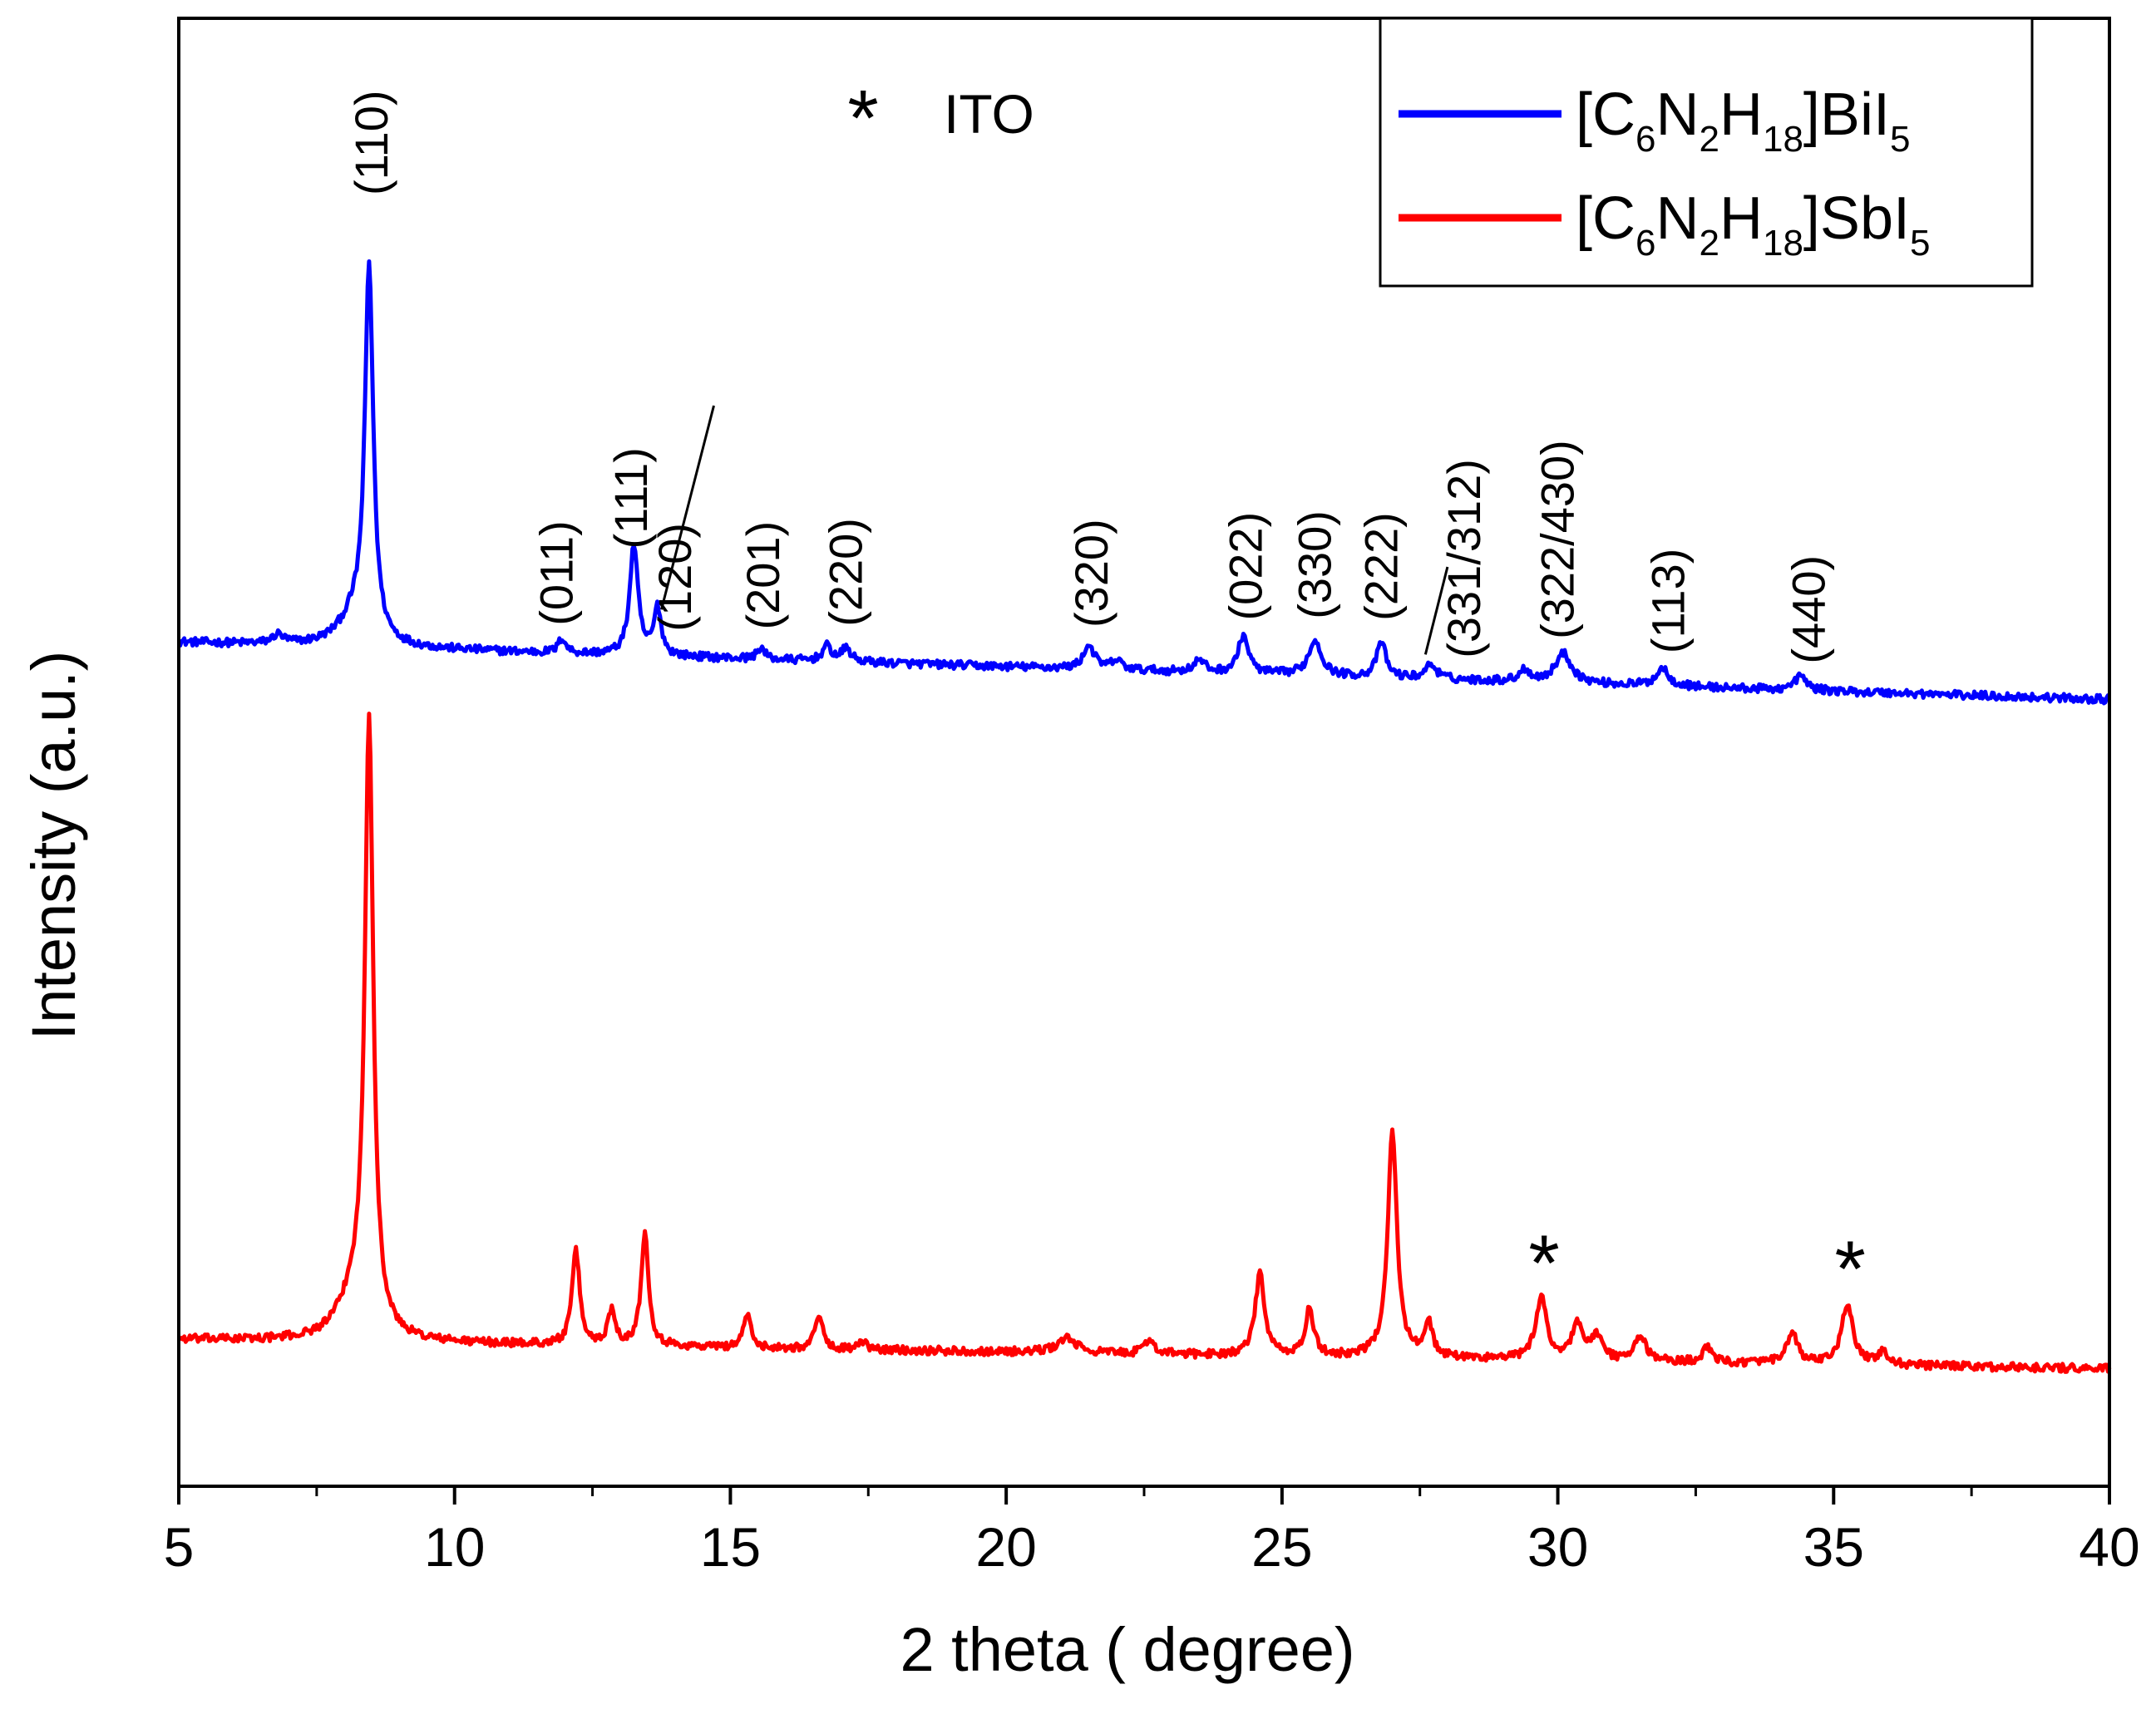 The image size is (2156, 1714). Describe the element at coordinates (1743, 121) in the screenshot. I see `legend-label-bii5: [C6N2H18]BiI5` at that location.